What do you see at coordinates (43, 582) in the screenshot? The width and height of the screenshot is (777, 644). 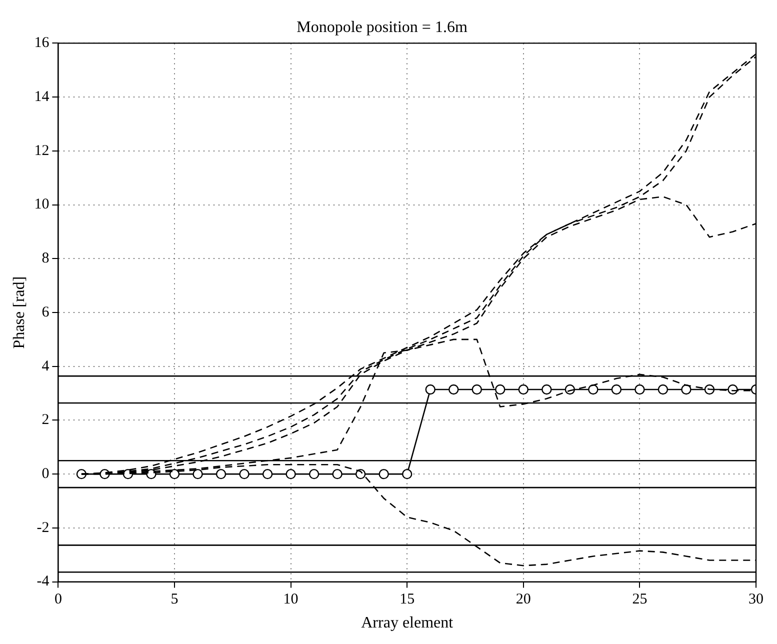 I see `y-tick-label: -4` at bounding box center [43, 582].